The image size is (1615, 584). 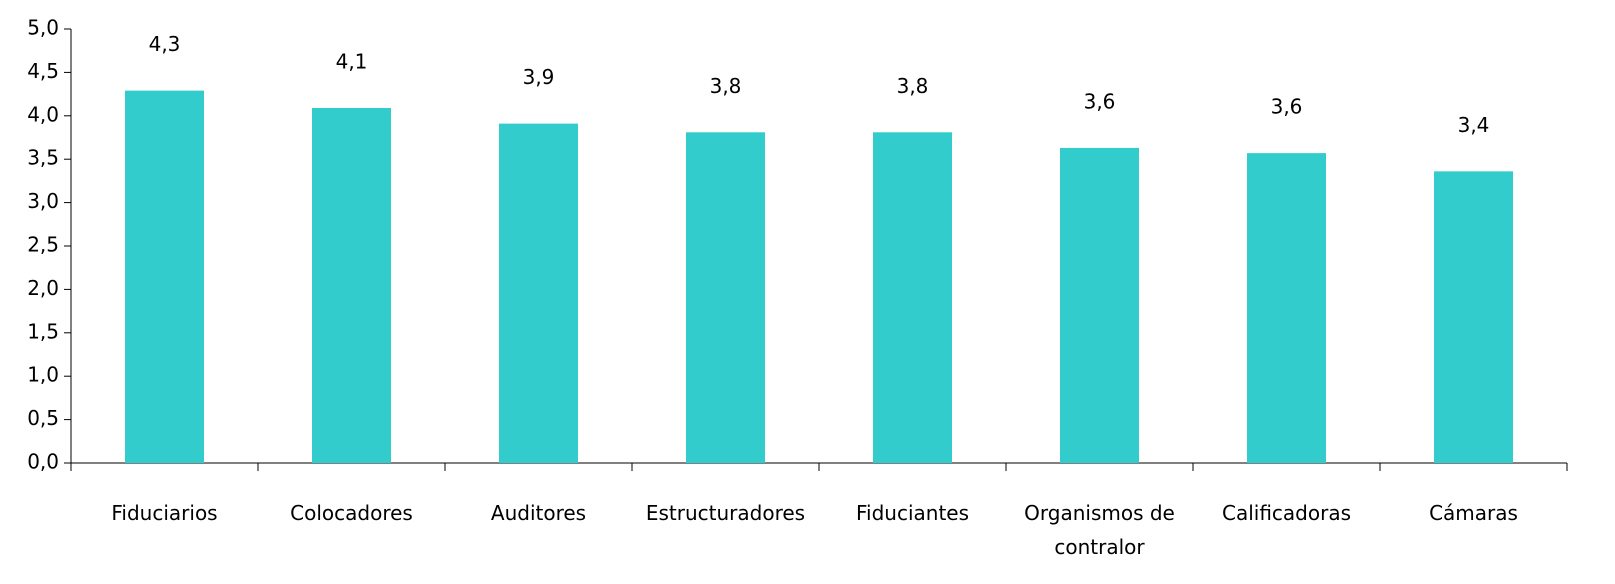 What do you see at coordinates (43, 418) in the screenshot?
I see `y-tick-label: 0,5` at bounding box center [43, 418].